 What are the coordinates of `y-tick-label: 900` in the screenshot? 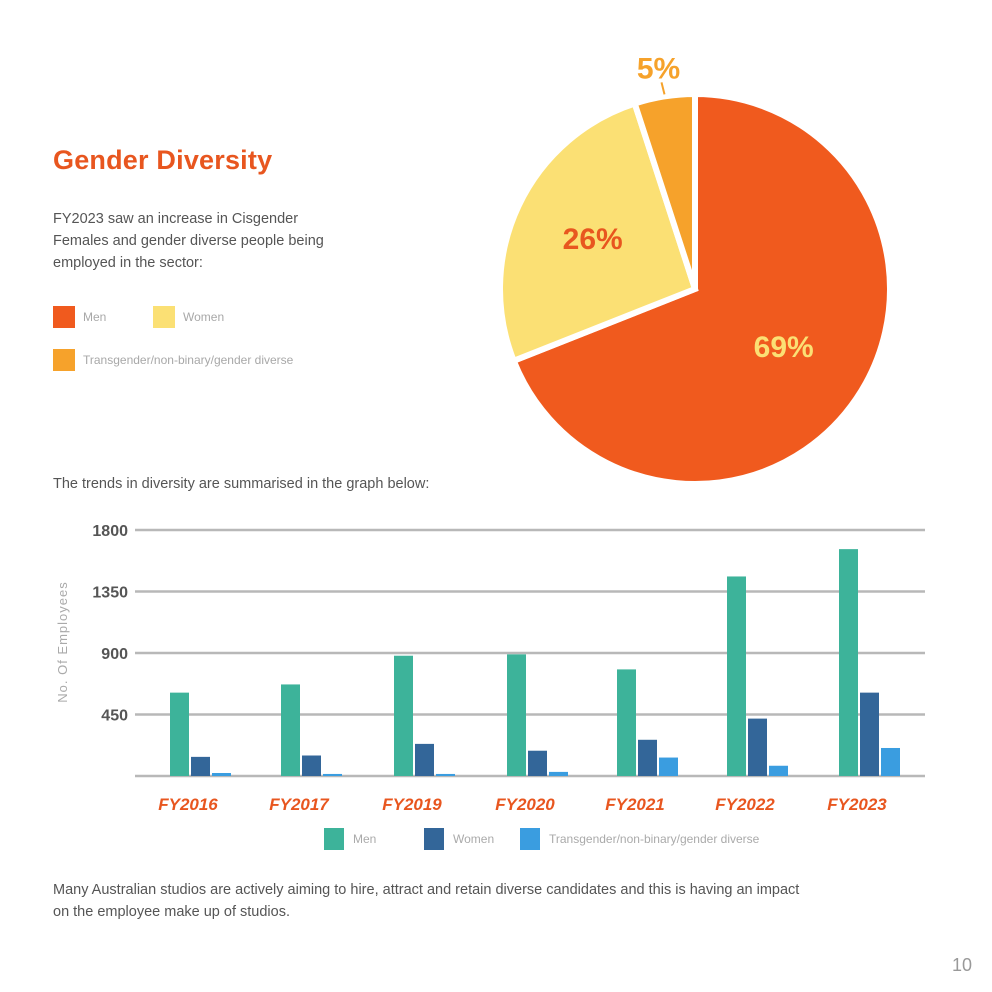 It's located at (114, 654).